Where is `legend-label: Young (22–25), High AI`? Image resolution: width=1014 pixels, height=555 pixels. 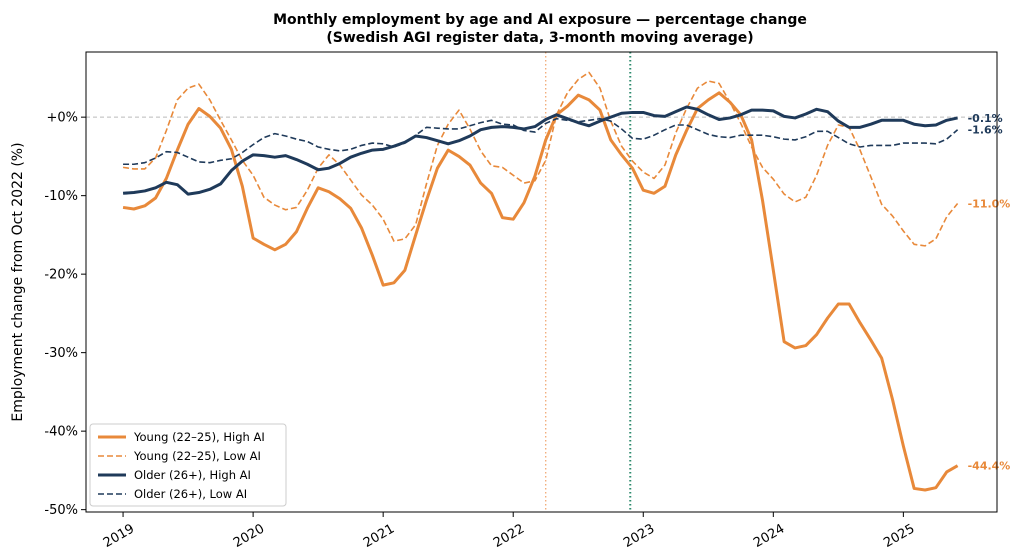
legend-label: Young (22–25), High AI is located at coordinates (199, 437).